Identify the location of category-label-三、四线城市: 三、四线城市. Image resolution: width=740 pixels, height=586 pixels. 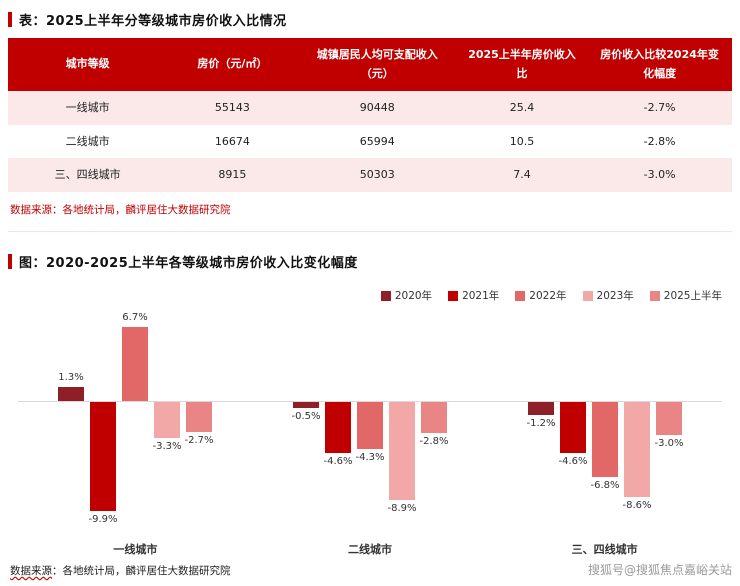
(604, 549).